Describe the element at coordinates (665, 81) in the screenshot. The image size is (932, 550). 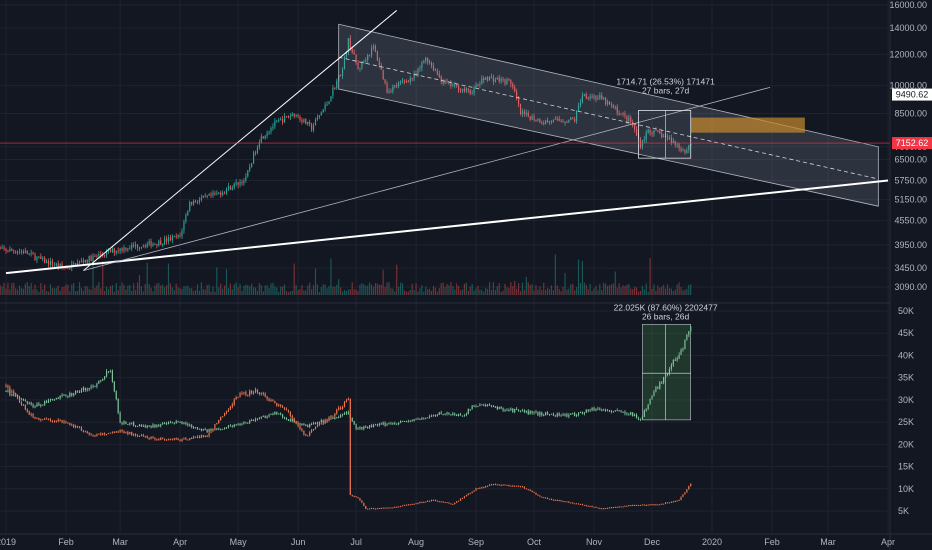
I see `measure-label: 1714.71 (26.53%) 171471` at that location.